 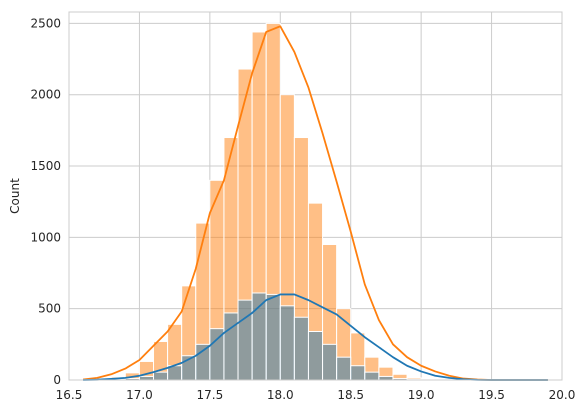 What do you see at coordinates (280, 395) in the screenshot?
I see `x-tick-label: 18.0` at bounding box center [280, 395].